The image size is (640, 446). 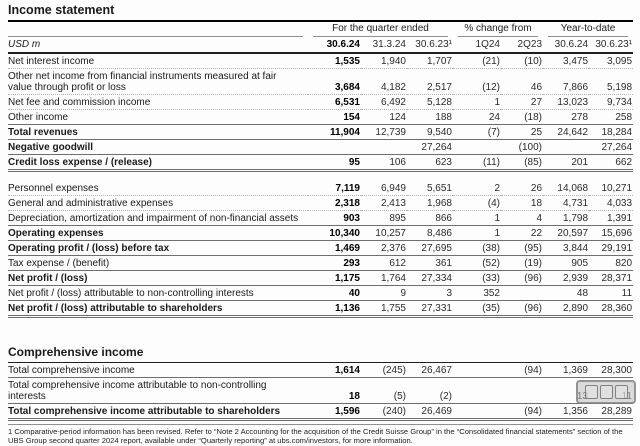 What do you see at coordinates (334, 233) in the screenshot?
I see `cell-value: 10,340` at bounding box center [334, 233].